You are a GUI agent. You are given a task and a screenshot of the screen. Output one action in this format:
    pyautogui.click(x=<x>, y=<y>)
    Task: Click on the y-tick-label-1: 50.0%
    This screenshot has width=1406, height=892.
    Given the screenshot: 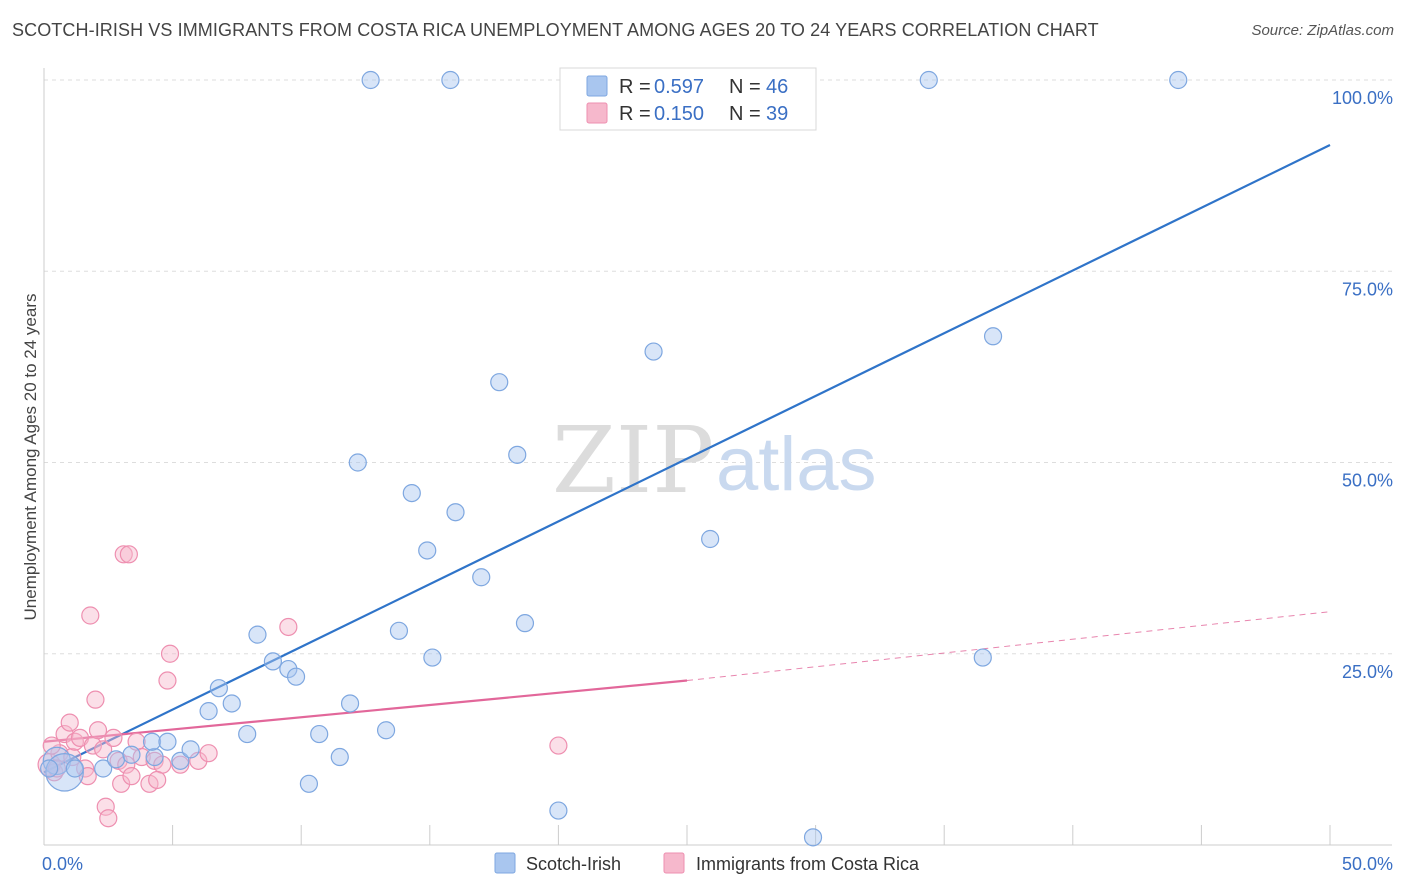 What is the action you would take?
    pyautogui.click(x=1367, y=481)
    